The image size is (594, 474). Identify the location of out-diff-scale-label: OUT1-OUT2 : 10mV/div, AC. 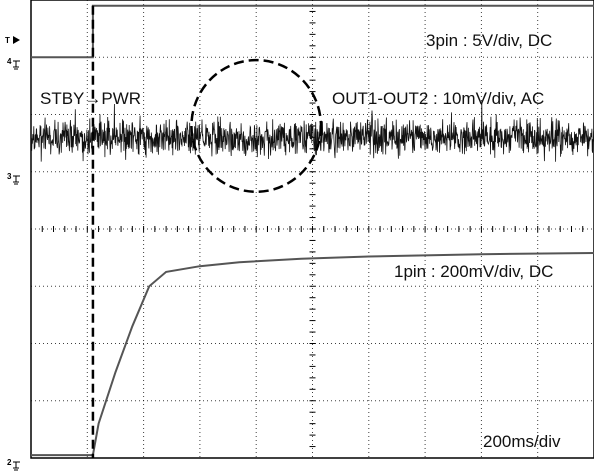
(438, 98).